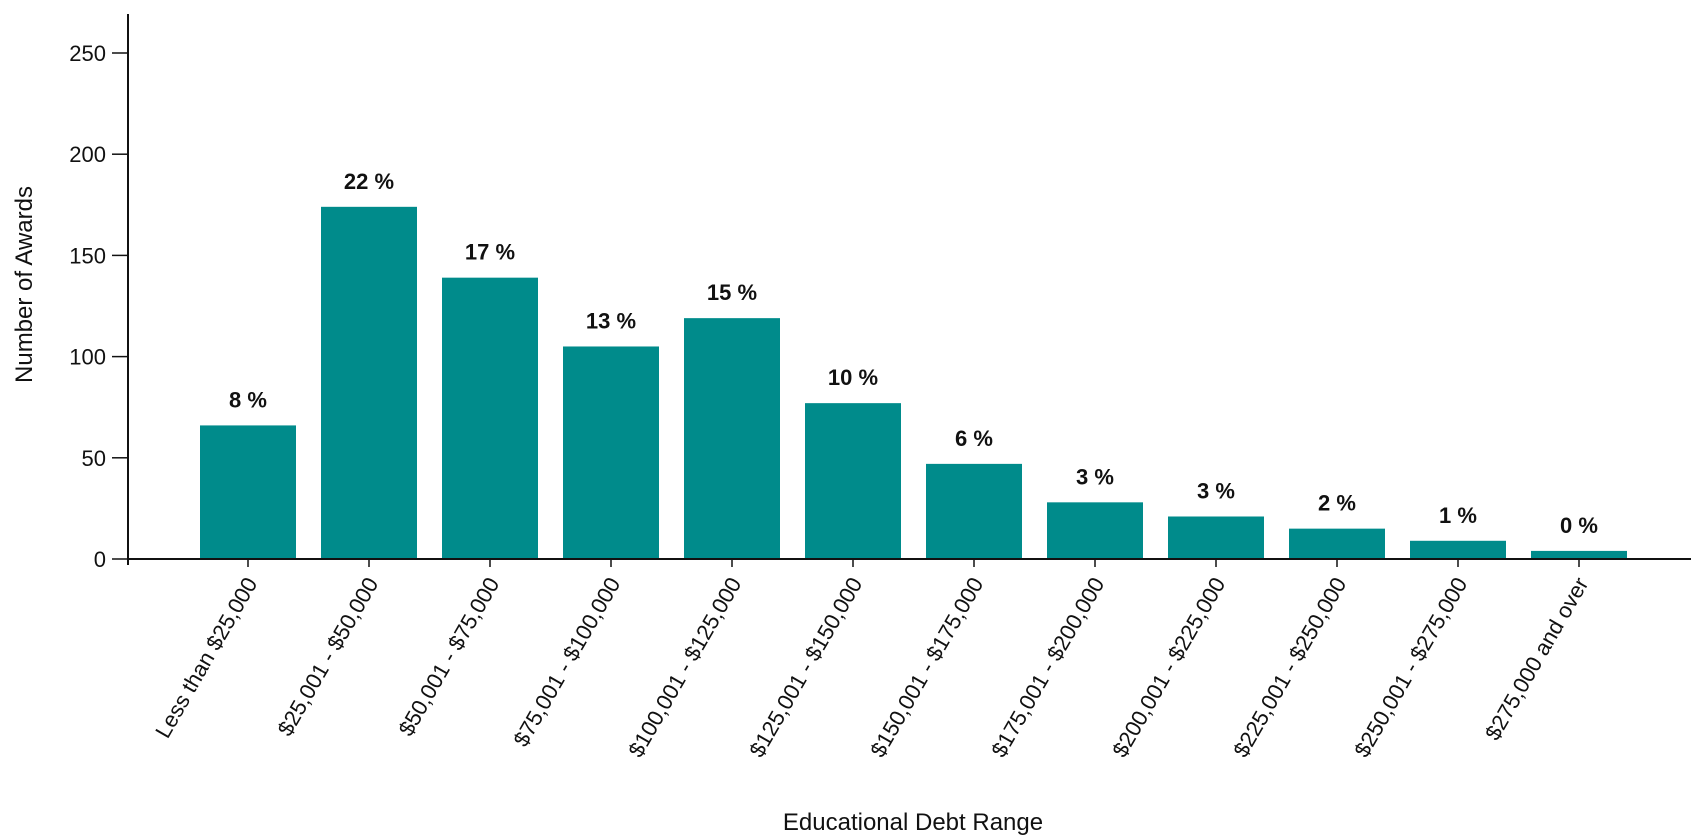 The image size is (1691, 835). I want to click on x-tick-label: Less than $25,000, so click(206, 657).